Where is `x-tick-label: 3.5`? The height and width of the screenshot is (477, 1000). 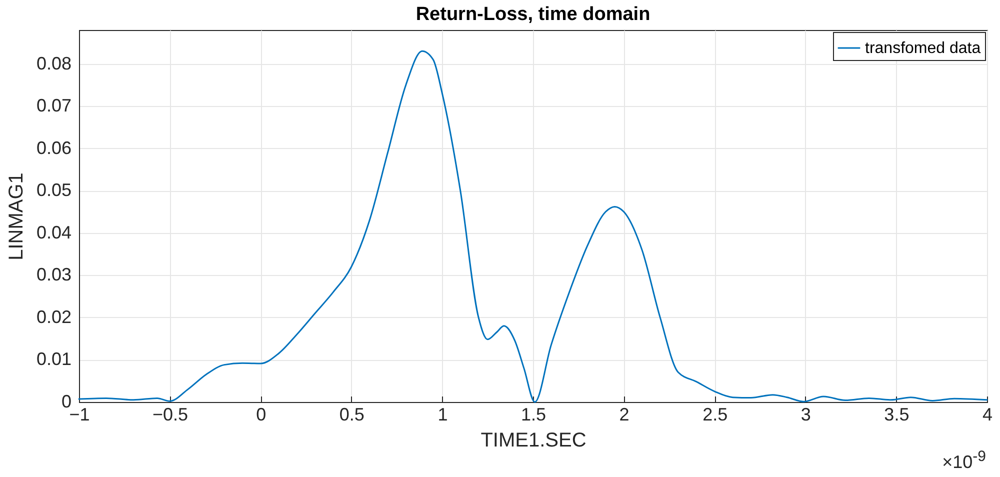
x-tick-label: 3.5 is located at coordinates (897, 414).